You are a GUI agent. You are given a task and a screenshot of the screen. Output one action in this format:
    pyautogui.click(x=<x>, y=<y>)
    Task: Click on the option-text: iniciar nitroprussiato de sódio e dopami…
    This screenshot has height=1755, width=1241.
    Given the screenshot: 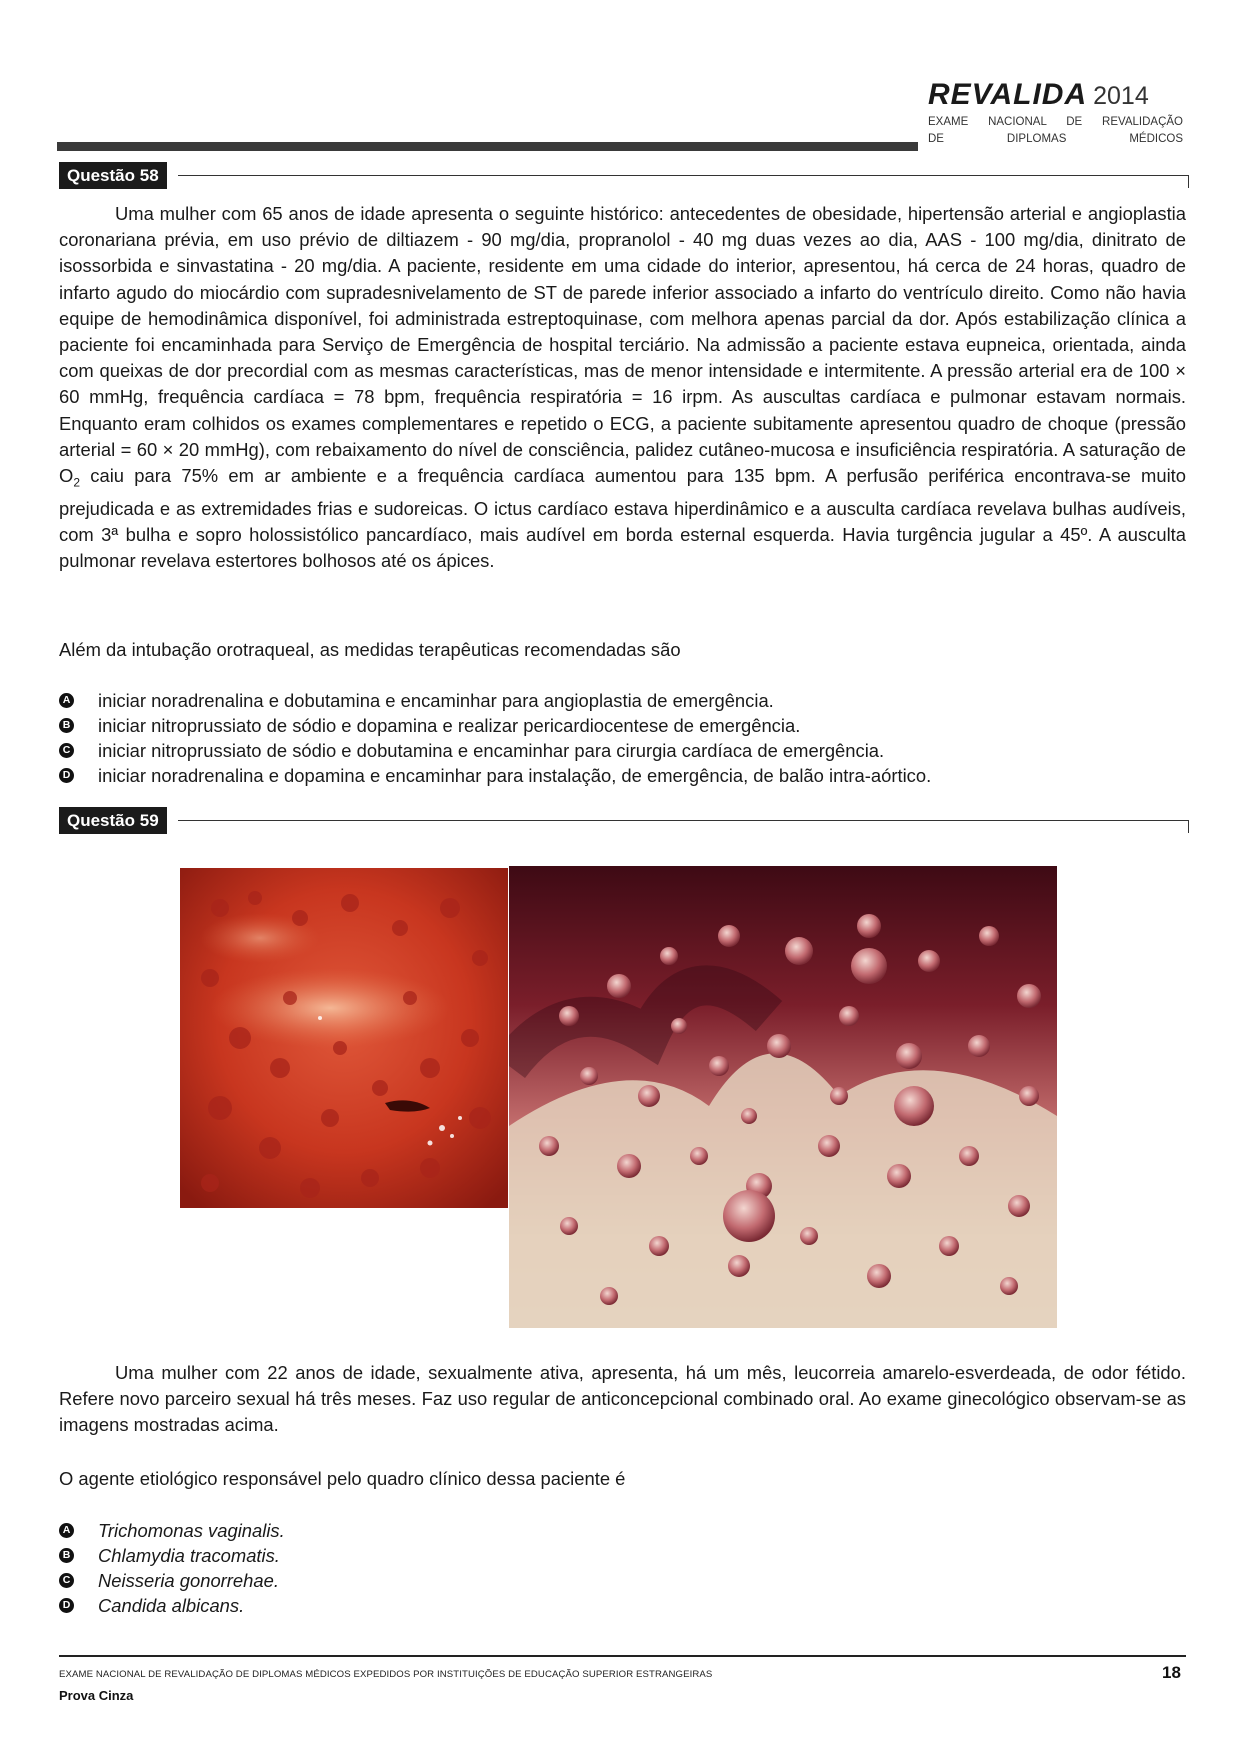 What is the action you would take?
    pyautogui.click(x=449, y=725)
    